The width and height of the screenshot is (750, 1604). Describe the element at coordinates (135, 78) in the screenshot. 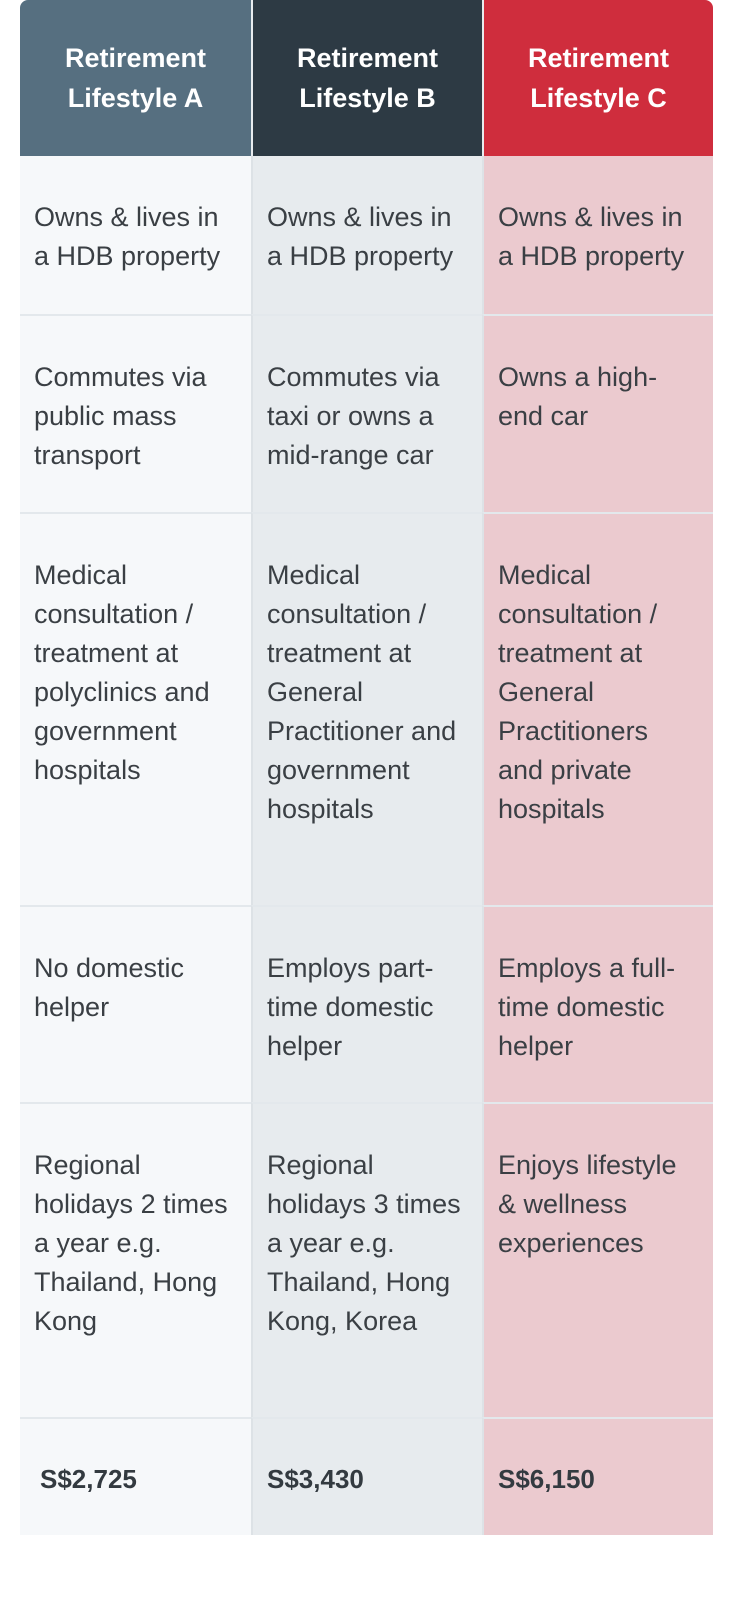

I see `header-lifestyle-a: Retirement Lifestyle A` at that location.